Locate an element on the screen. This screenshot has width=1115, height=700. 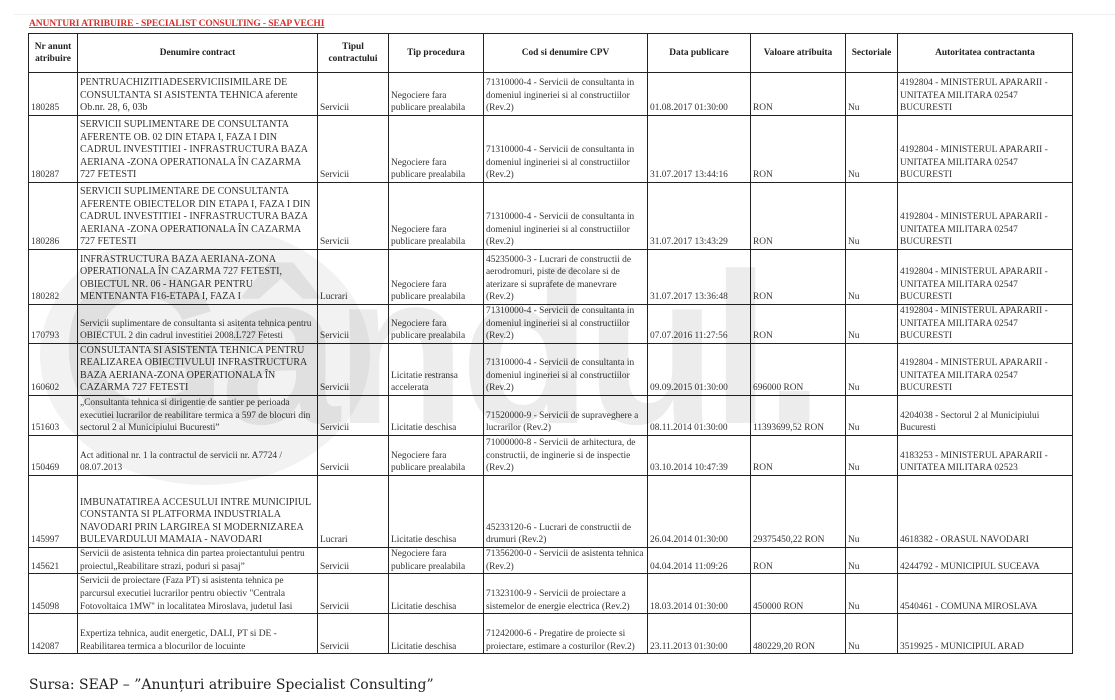
cell-valoare: 480229,20 RON is located at coordinates (798, 634).